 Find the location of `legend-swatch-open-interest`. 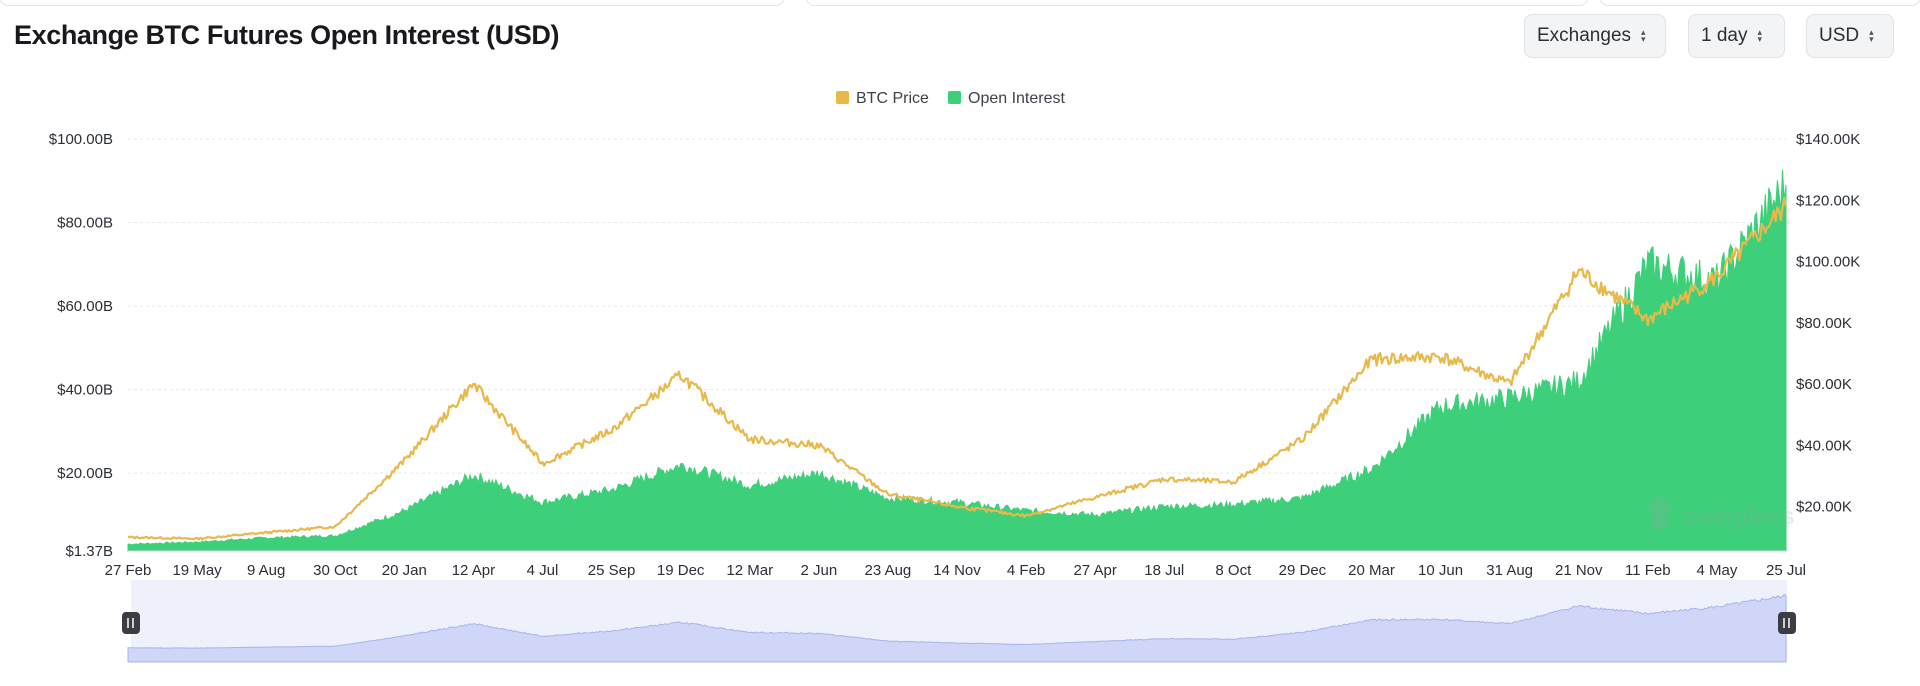

legend-swatch-open-interest is located at coordinates (954, 97).